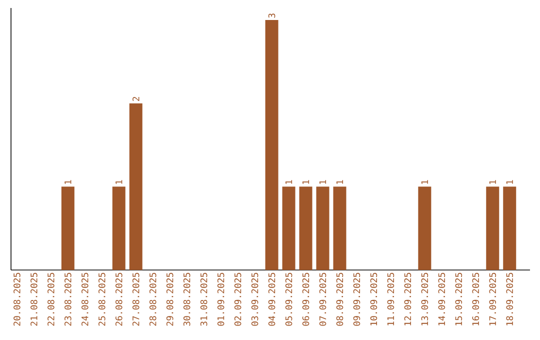 This screenshot has width=540, height=340. What do you see at coordinates (136, 98) in the screenshot?
I see `data-label: 2` at bounding box center [136, 98].